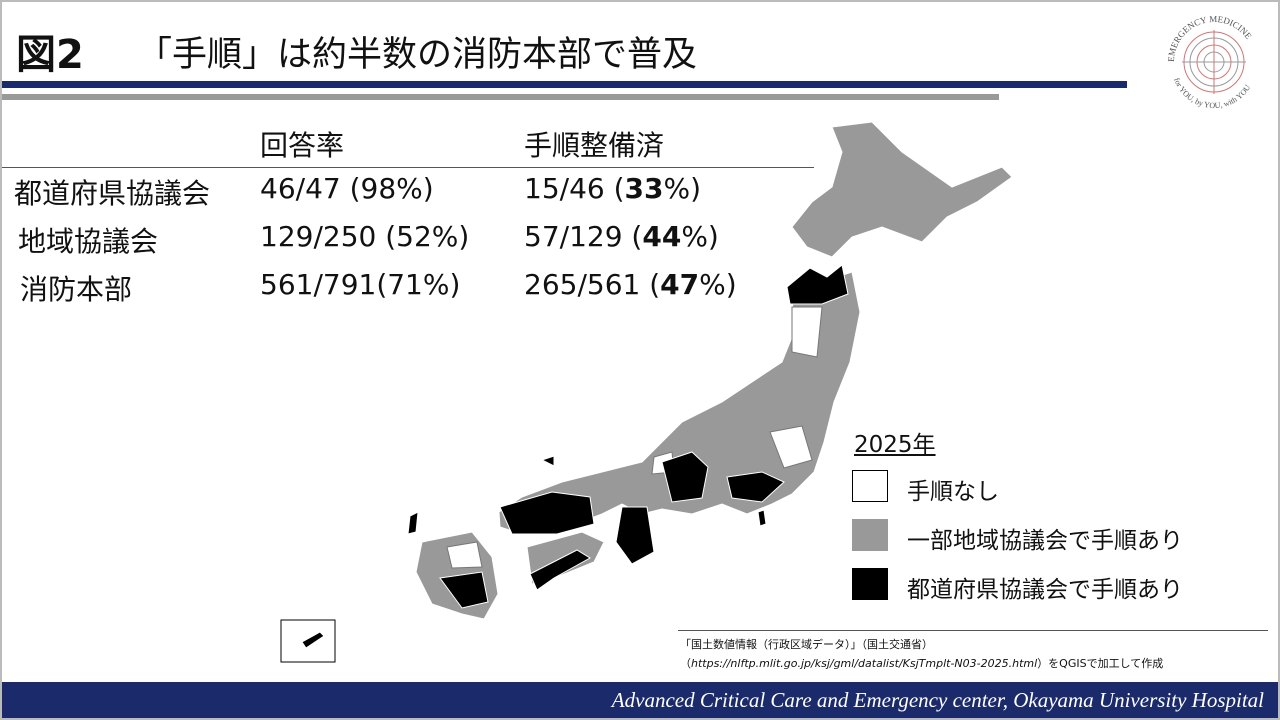 The image size is (1280, 720). I want to click on source-text: ）をQGISで加工して作成, so click(1100, 663).